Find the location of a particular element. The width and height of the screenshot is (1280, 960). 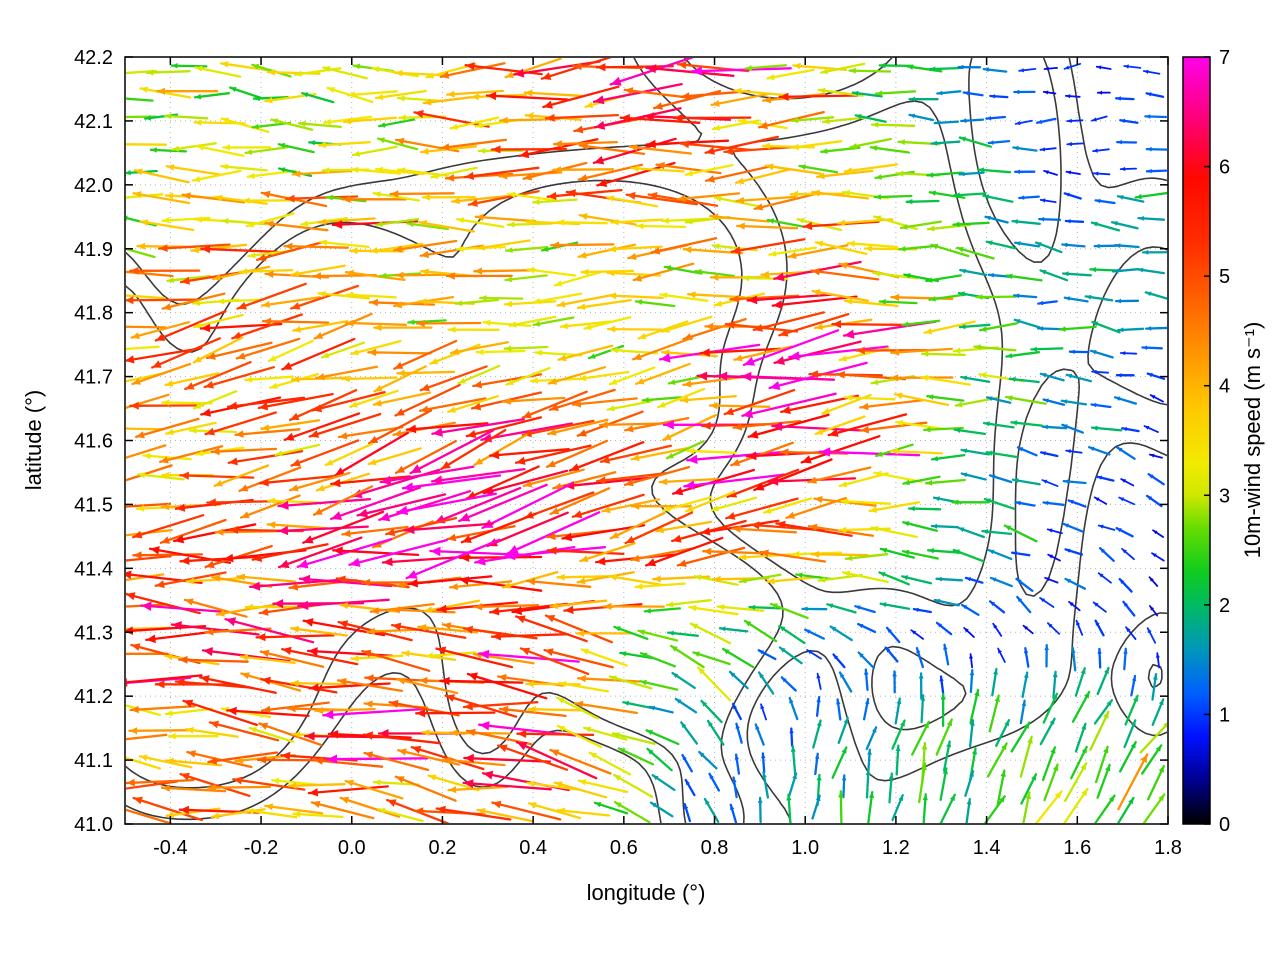

y-tick-label: 41.5 is located at coordinates (93, 505).